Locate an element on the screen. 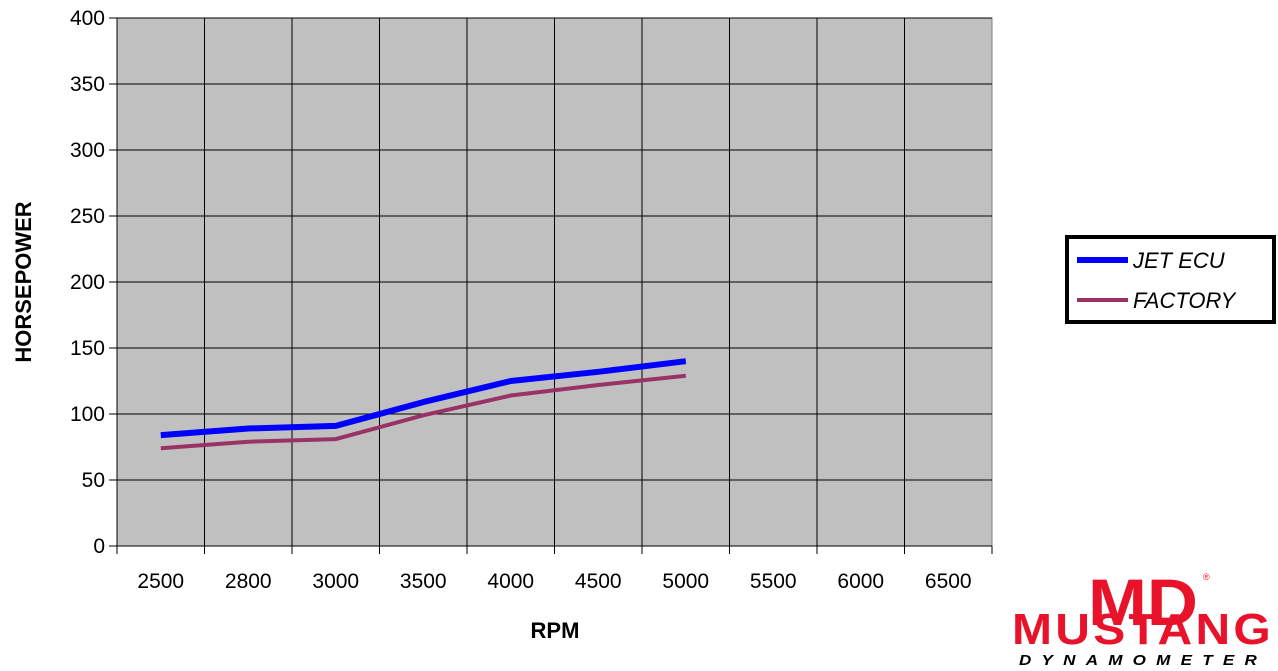  x-tick-label: 6000 is located at coordinates (860, 581).